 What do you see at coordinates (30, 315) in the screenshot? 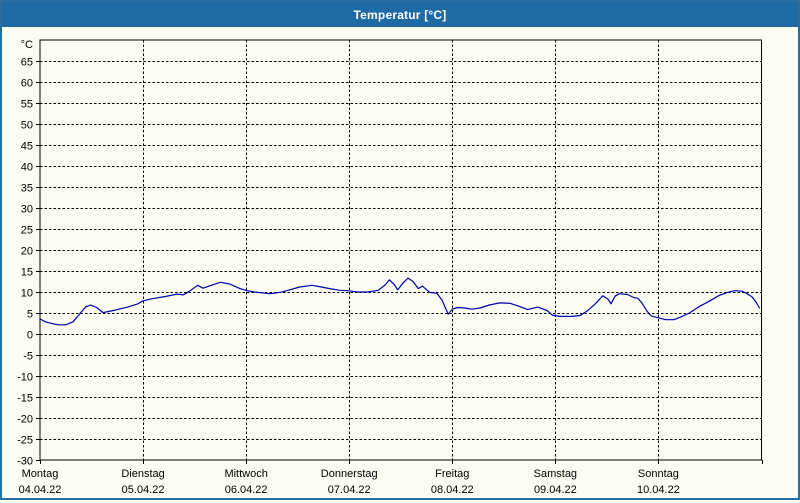
I see `y-tick-label: 5` at bounding box center [30, 315].